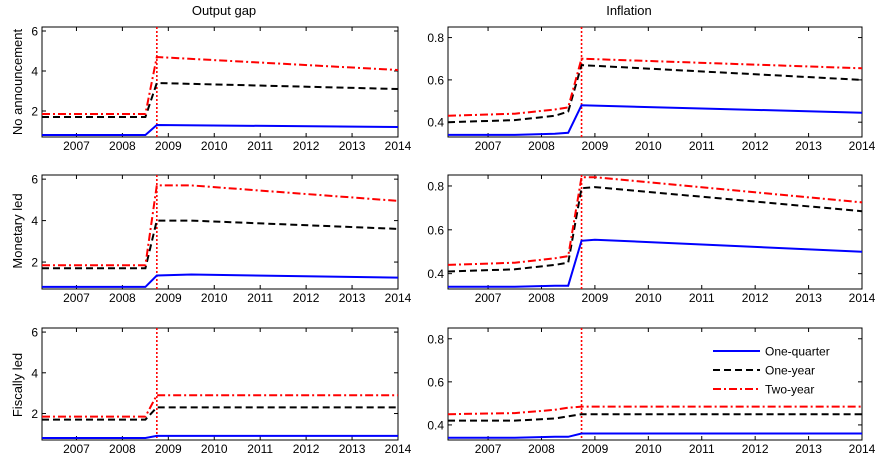  Describe the element at coordinates (790, 371) in the screenshot. I see `legend-label-one-year: One-year` at that location.